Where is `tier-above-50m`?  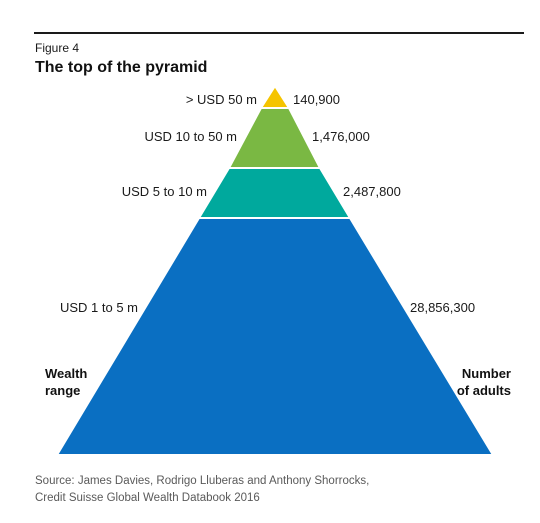 tier-above-50m is located at coordinates (275, 97).